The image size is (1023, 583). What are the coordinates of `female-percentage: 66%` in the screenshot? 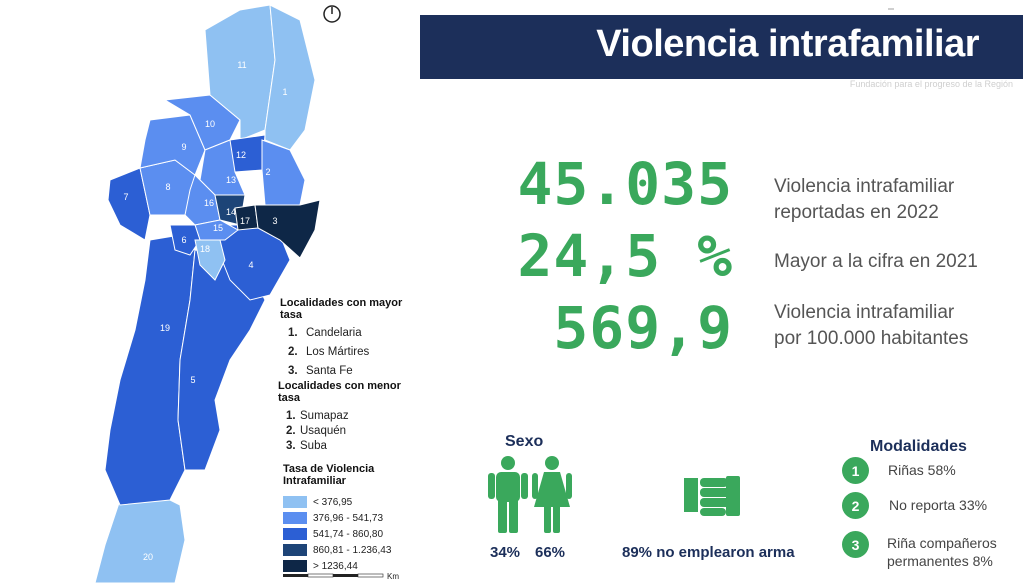 It's located at (550, 552).